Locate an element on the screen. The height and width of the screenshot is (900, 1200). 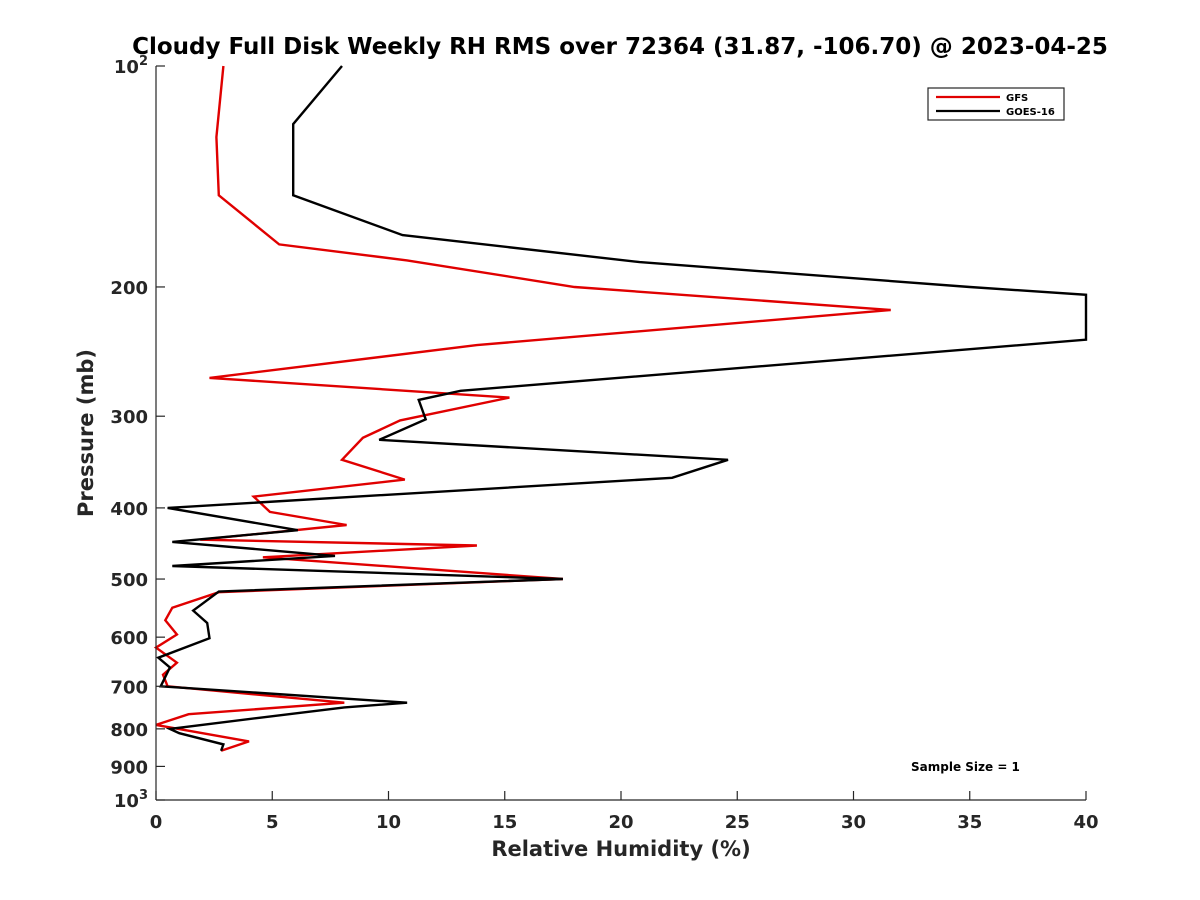
legend-label-goes16: GOES-16 is located at coordinates (1030, 112).